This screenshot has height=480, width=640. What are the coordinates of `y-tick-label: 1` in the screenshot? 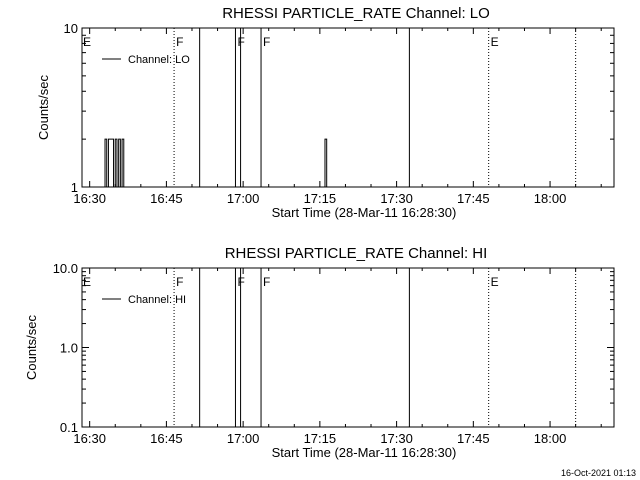 It's located at (74, 187).